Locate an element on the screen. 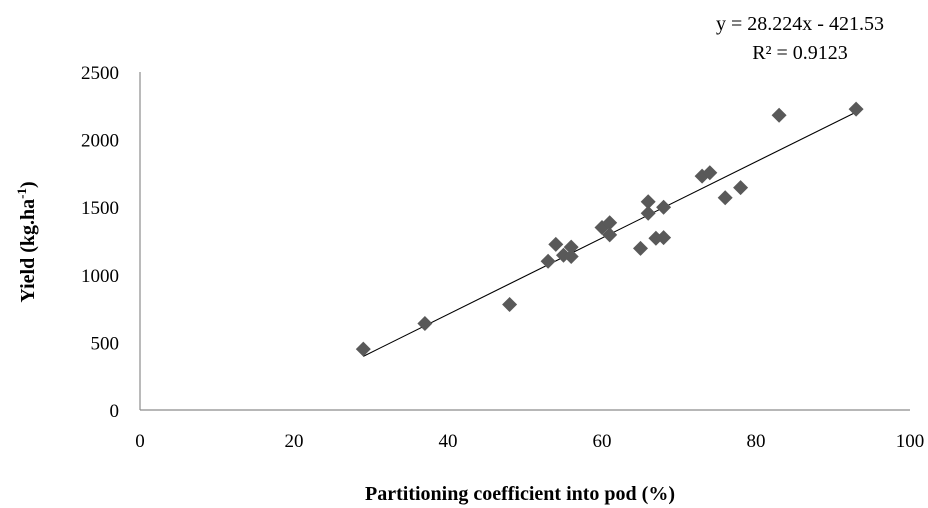  x-tick-label: 100 is located at coordinates (910, 441).